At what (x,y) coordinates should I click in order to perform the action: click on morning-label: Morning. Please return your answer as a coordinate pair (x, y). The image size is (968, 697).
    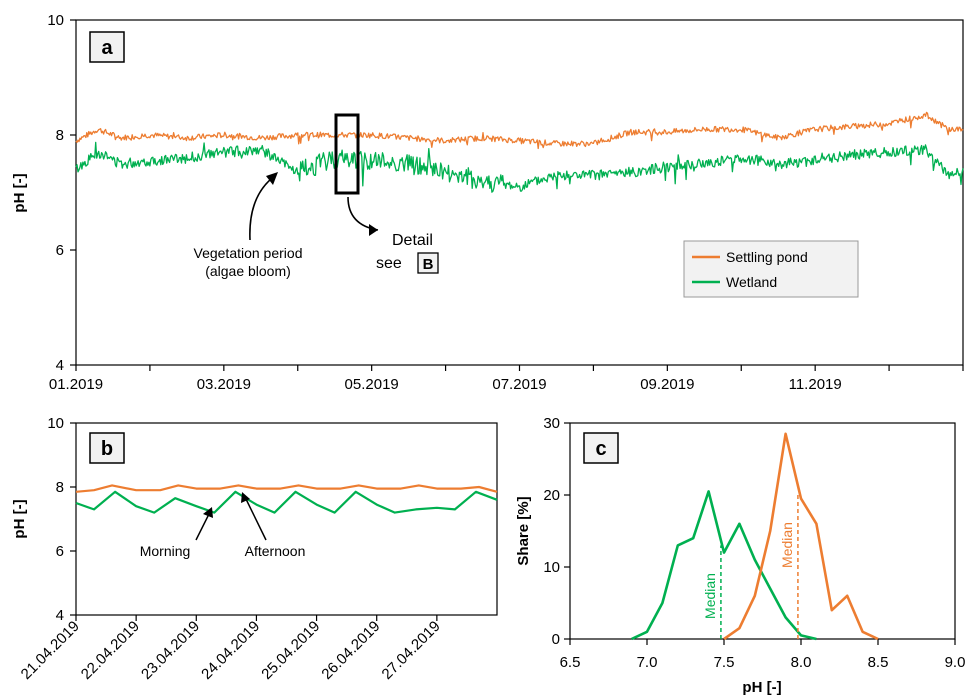
    Looking at the image, I should click on (165, 551).